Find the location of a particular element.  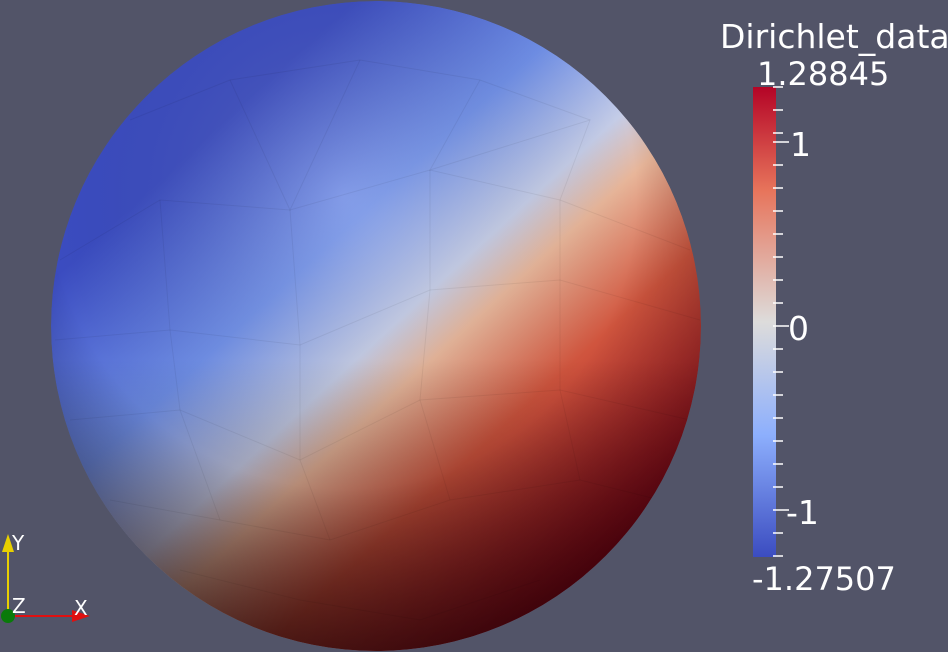

orientation-axes: Y Z X is located at coordinates (55, 585).